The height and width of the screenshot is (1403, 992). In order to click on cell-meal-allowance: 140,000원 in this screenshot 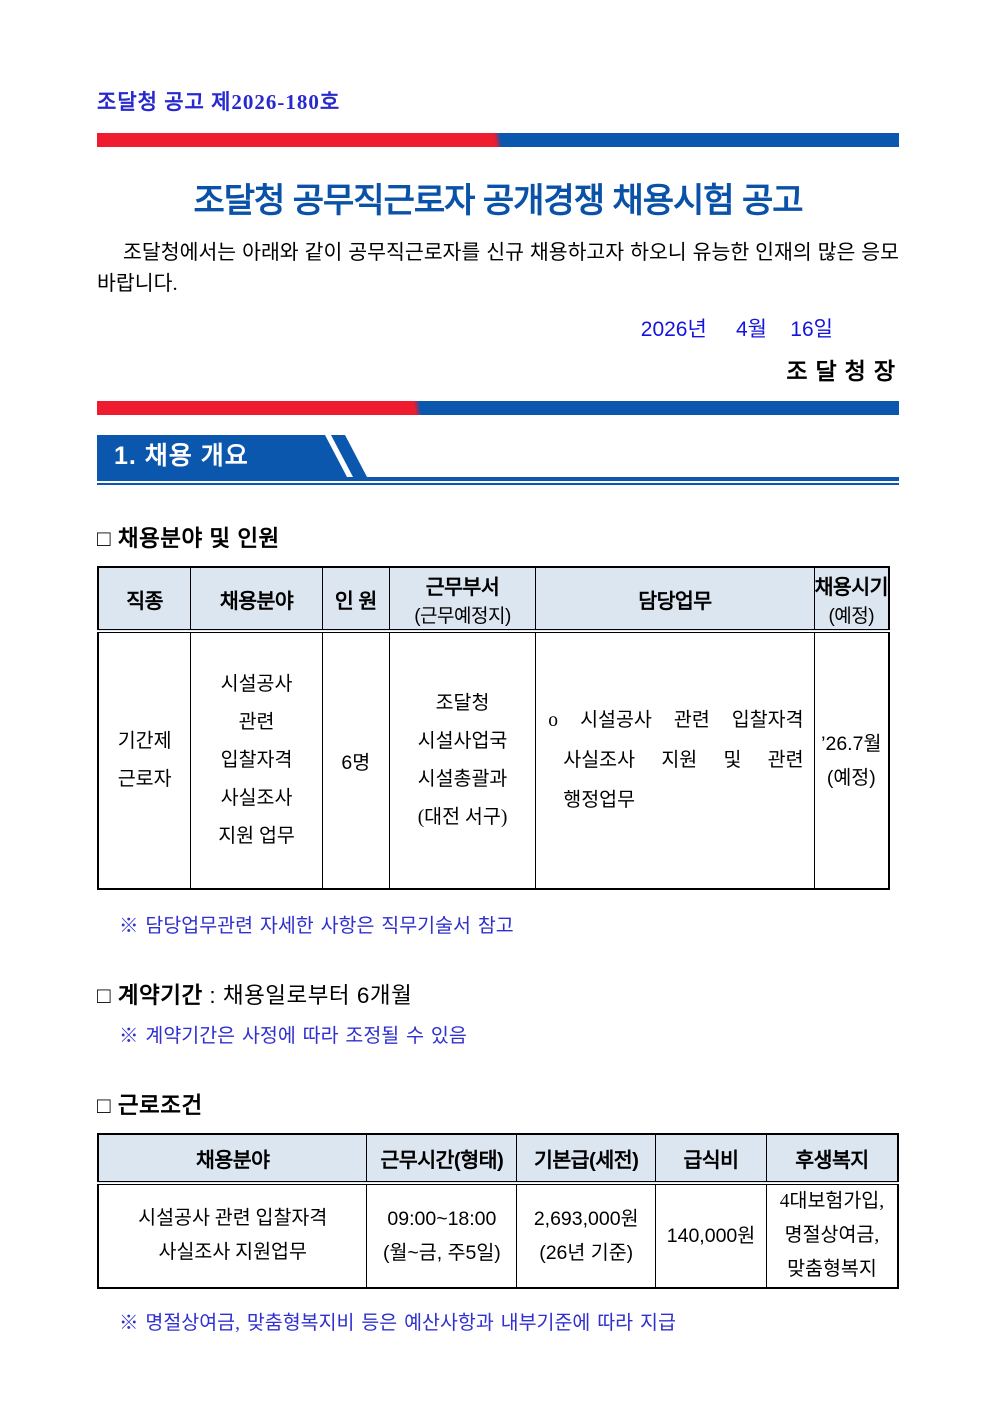, I will do `click(711, 1235)`.